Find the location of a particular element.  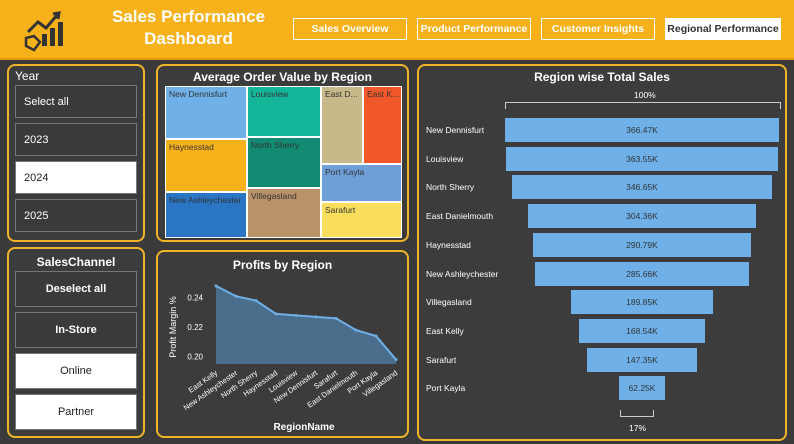

funnel-bottom-bracket is located at coordinates (637, 413).